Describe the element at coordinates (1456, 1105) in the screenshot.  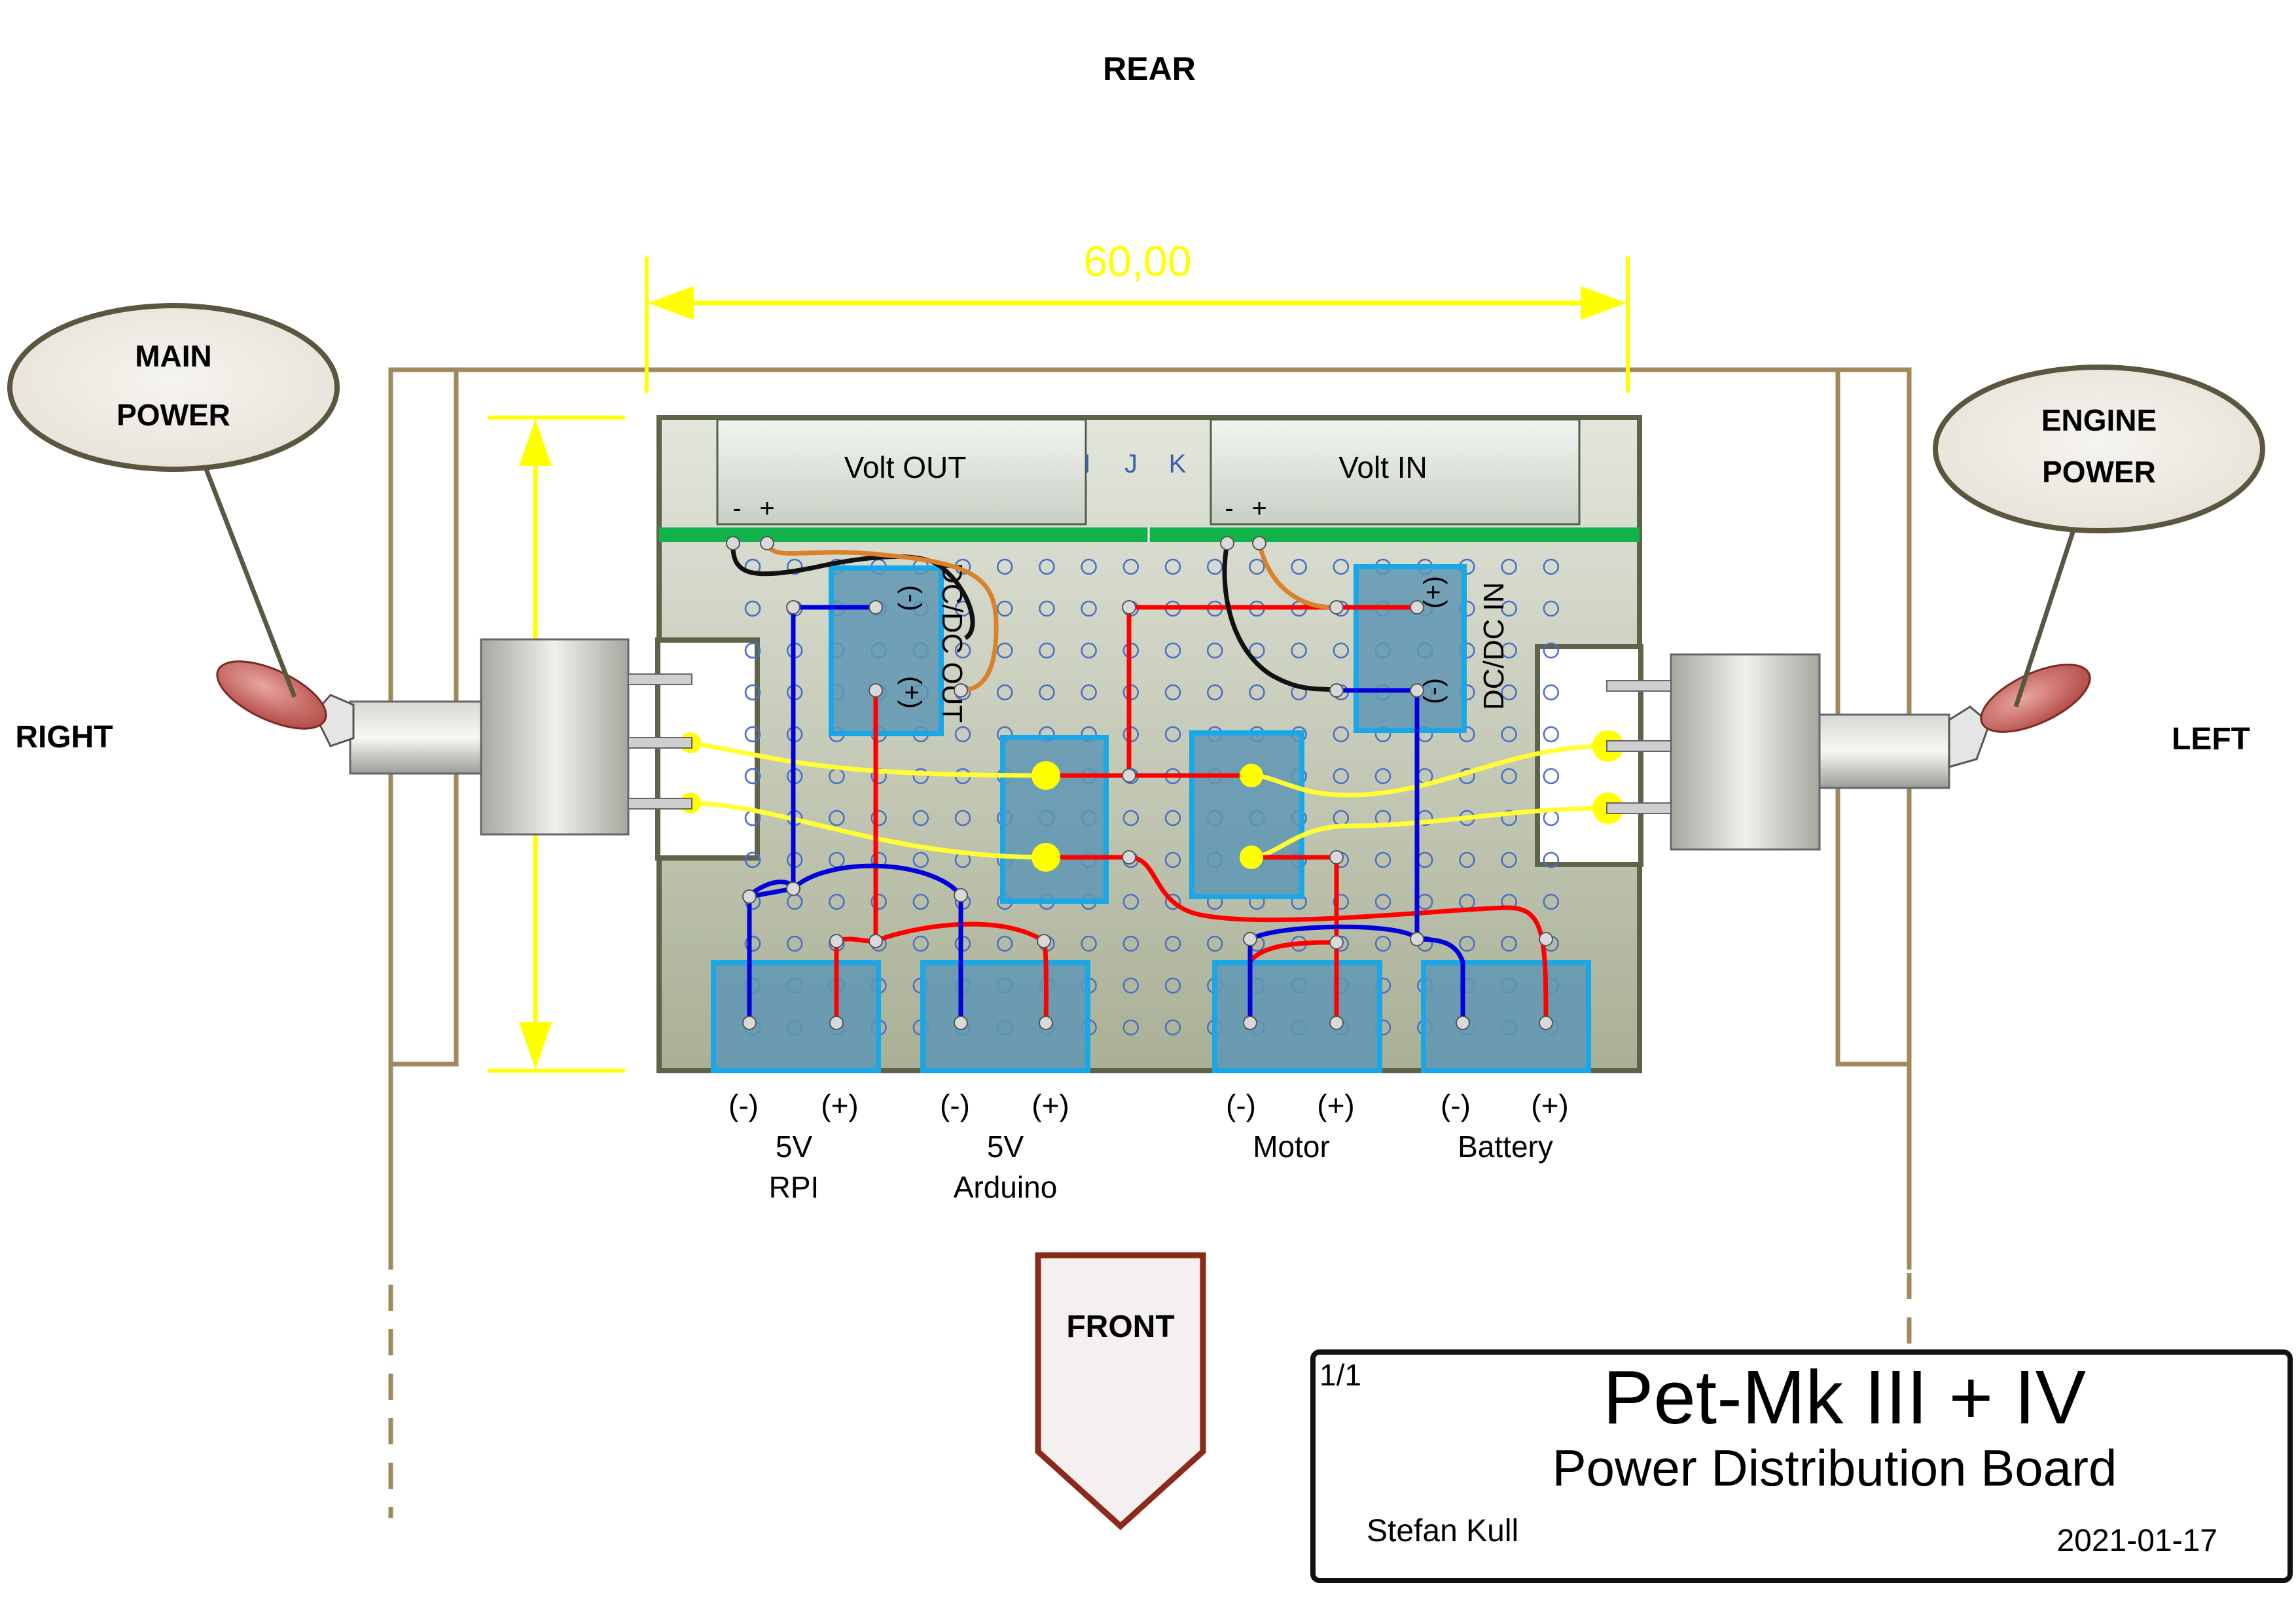
I see `battery-neg-label: (-)` at that location.